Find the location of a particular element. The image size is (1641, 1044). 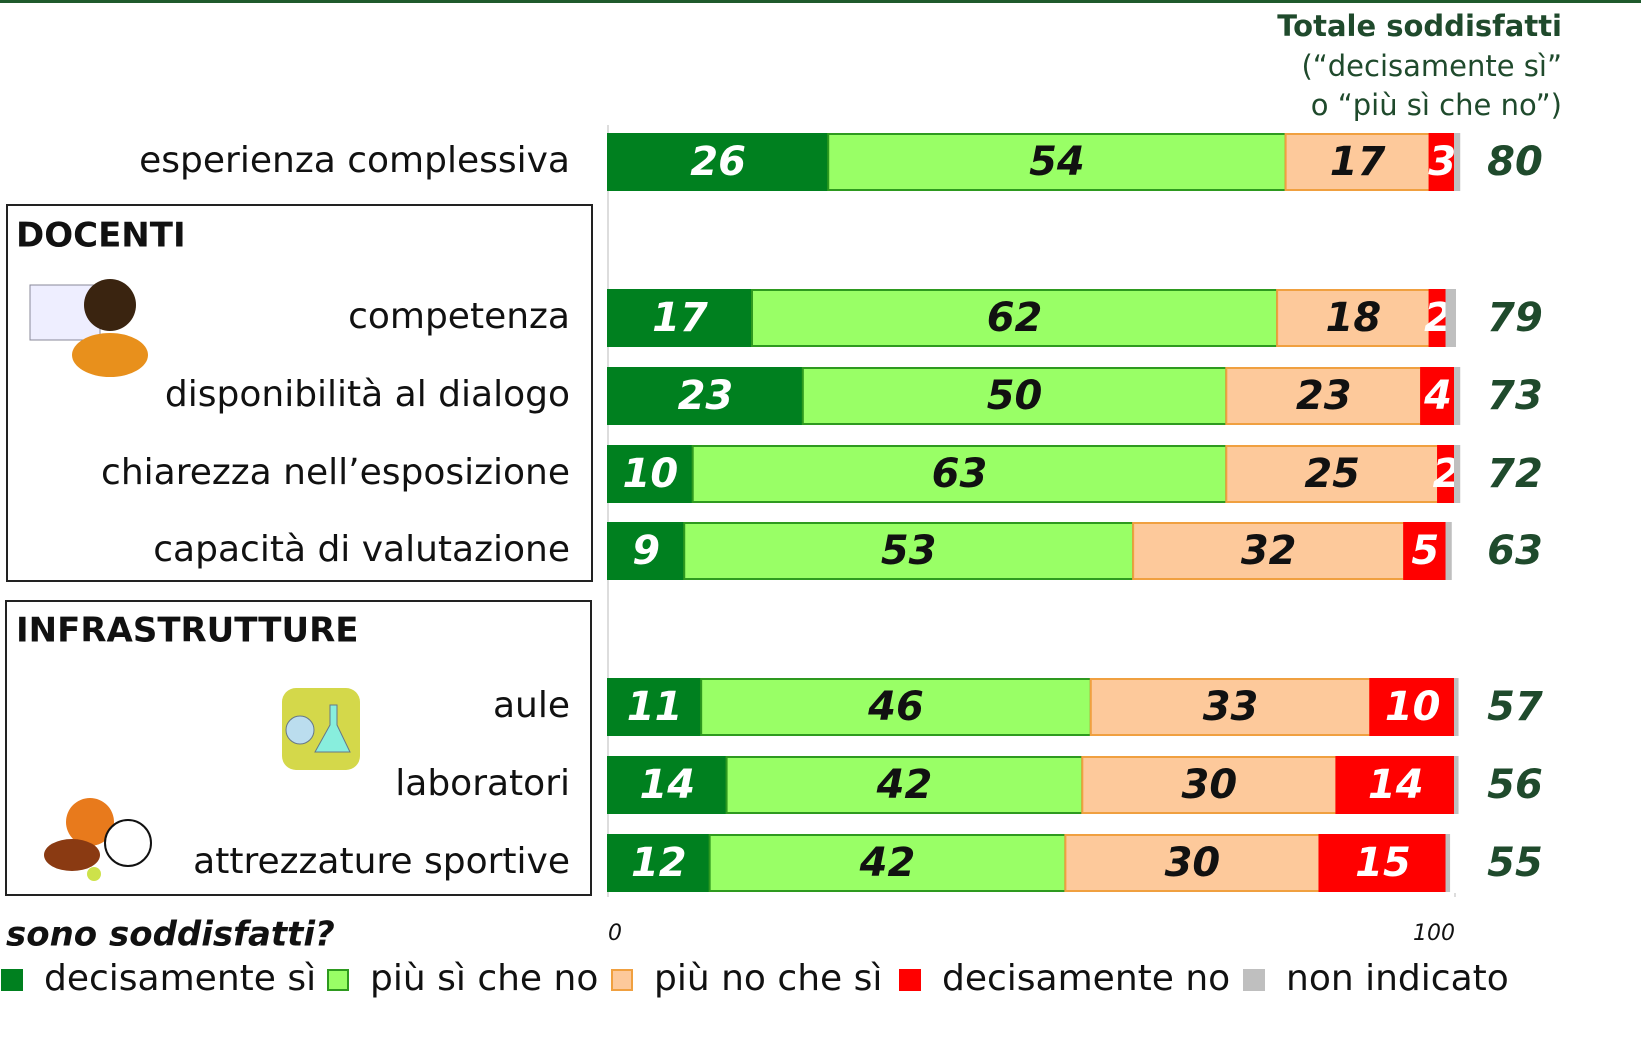

totals-title: o “più sì che no”) is located at coordinates (1436, 105).